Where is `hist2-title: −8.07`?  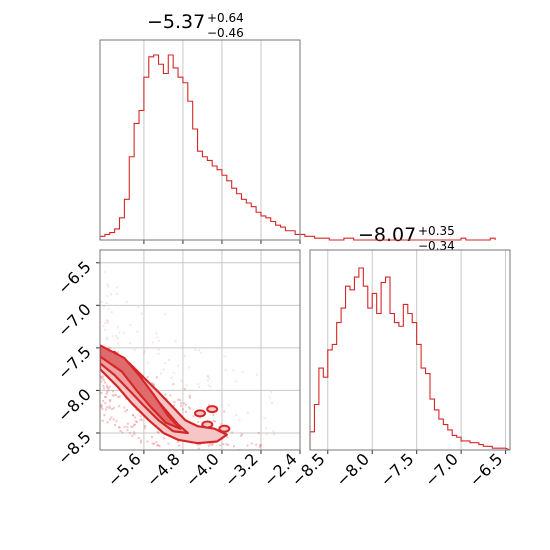 hist2-title: −8.07 is located at coordinates (387, 235).